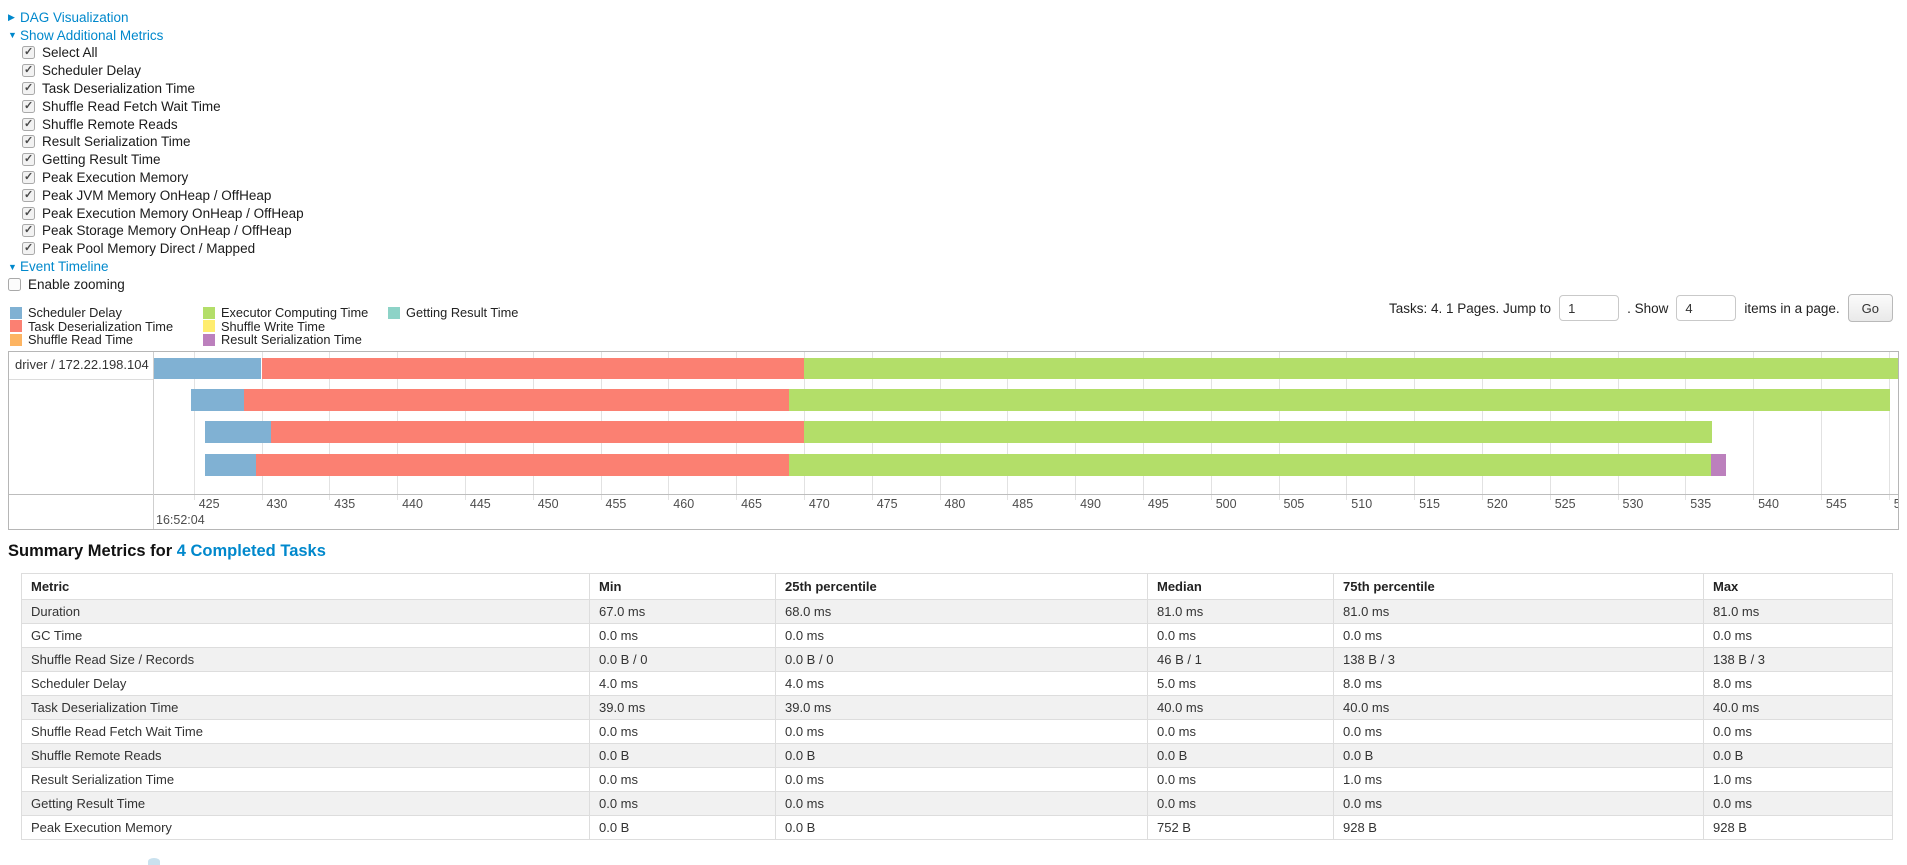 This screenshot has height=865, width=1907. What do you see at coordinates (64, 267) in the screenshot?
I see `event-timeline-label: Event Timeline` at bounding box center [64, 267].